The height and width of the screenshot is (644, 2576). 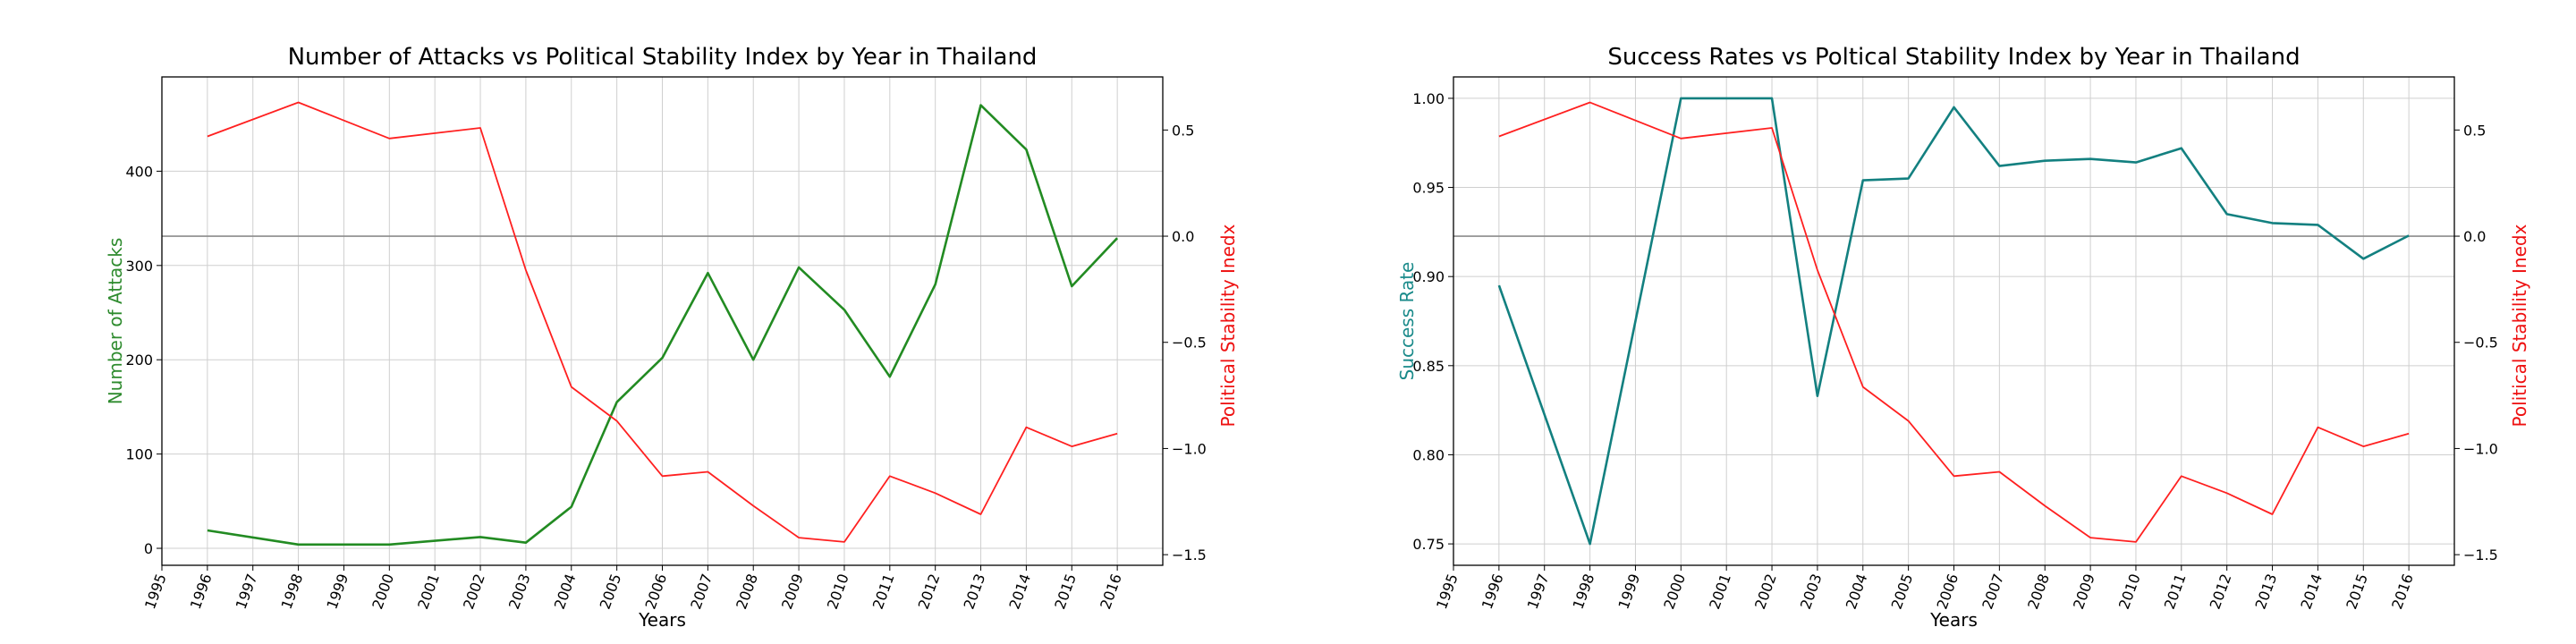 What do you see at coordinates (115, 321) in the screenshot?
I see `left-y-axis-label: Number of Attacks` at bounding box center [115, 321].